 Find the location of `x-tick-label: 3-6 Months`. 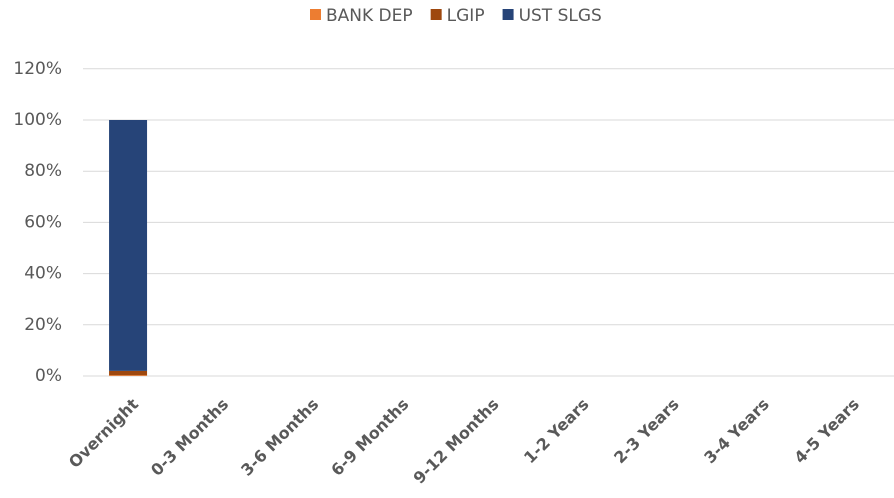

x-tick-label: 3-6 Months is located at coordinates (279, 437).